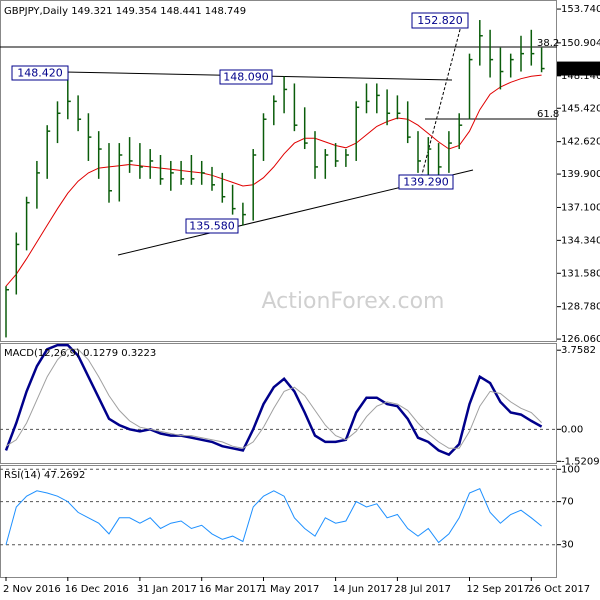  What do you see at coordinates (567, 545) in the screenshot?
I see `y-tick-label: 30` at bounding box center [567, 545].